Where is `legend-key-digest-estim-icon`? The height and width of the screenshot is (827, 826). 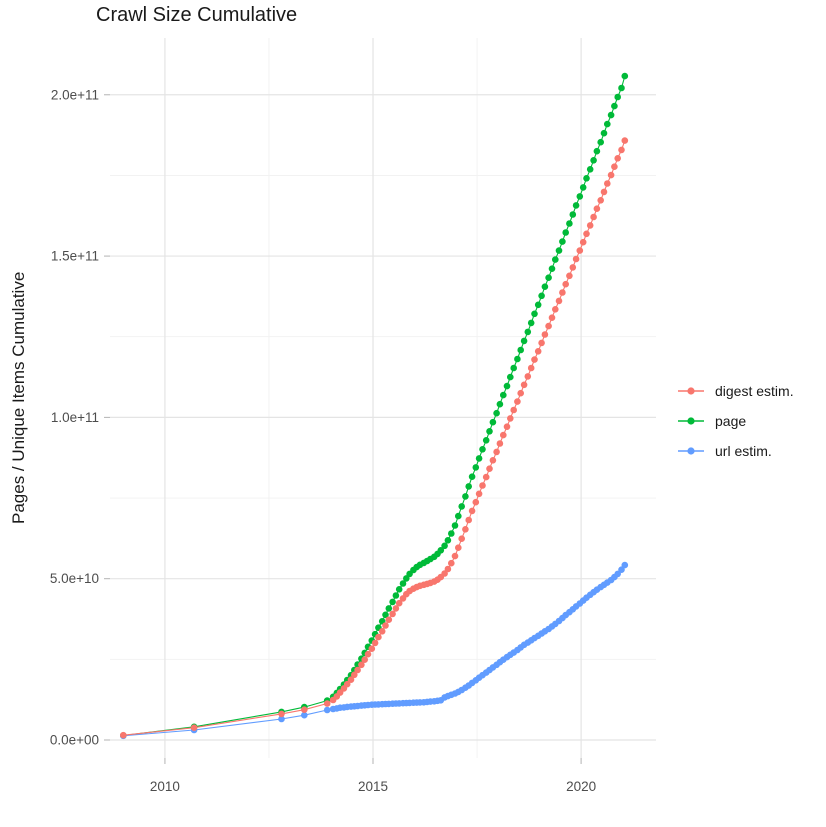
legend-key-digest-estim-icon is located at coordinates (691, 391).